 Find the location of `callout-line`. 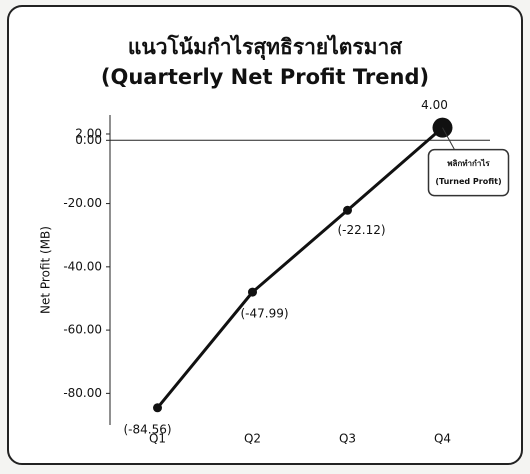

callout-line is located at coordinates (448, 138).